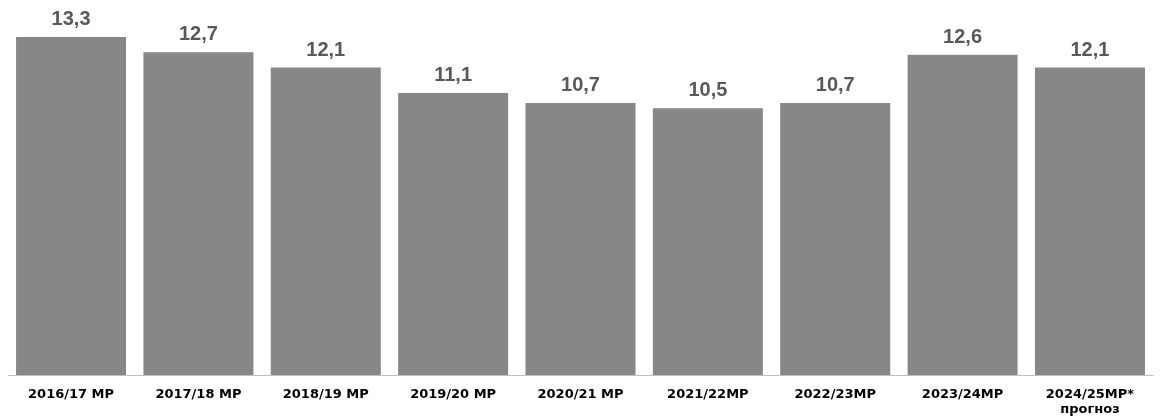 The width and height of the screenshot is (1161, 419). What do you see at coordinates (708, 89) in the screenshot?
I see `data-label: 10,5` at bounding box center [708, 89].